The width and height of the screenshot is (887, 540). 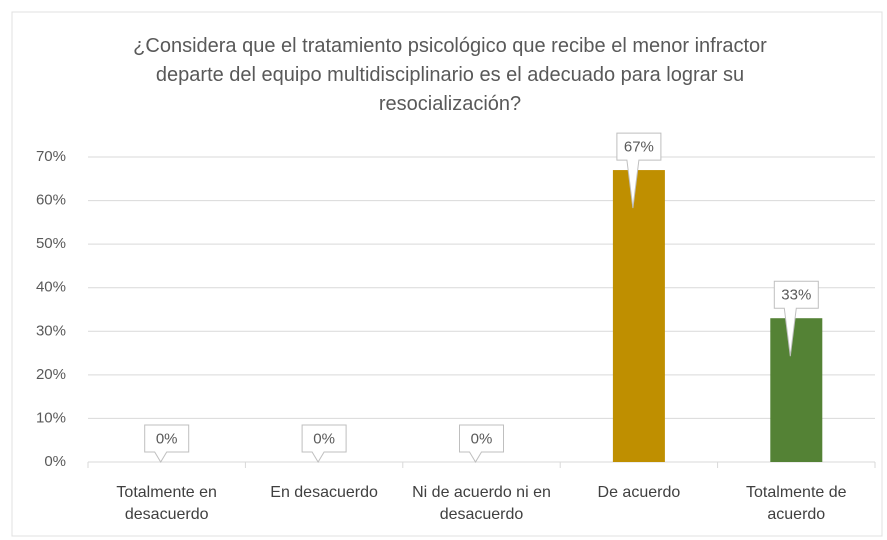 What do you see at coordinates (639, 492) in the screenshot?
I see `x-tick-label: De acuerdo` at bounding box center [639, 492].